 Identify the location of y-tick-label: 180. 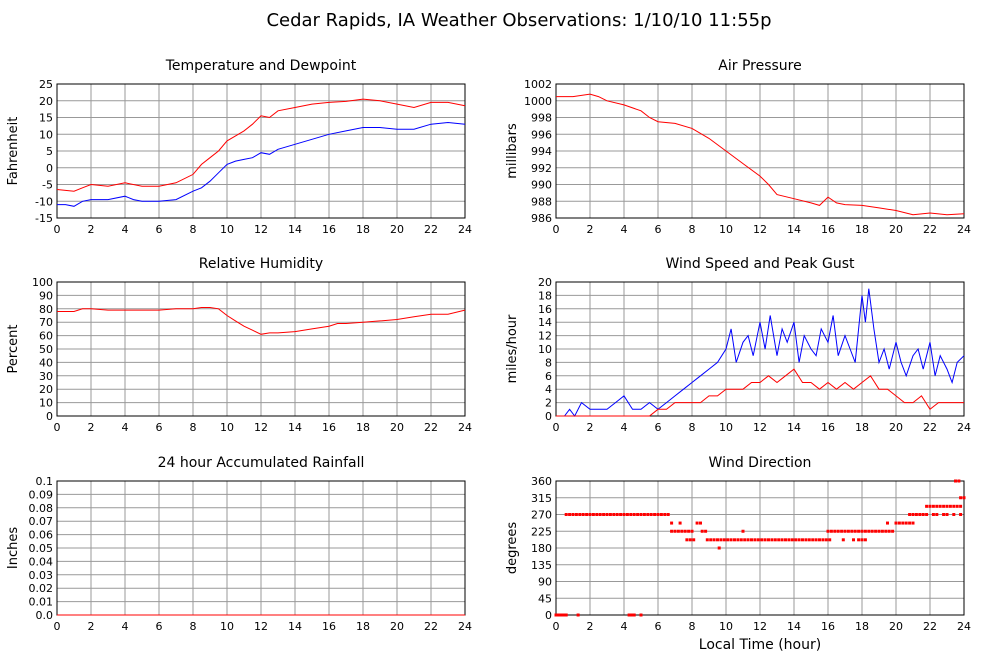
(541, 548).